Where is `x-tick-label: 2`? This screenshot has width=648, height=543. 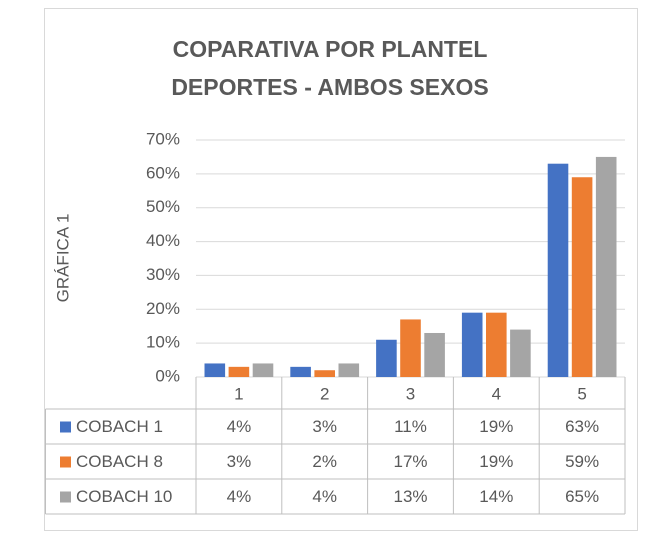
x-tick-label: 2 is located at coordinates (324, 393).